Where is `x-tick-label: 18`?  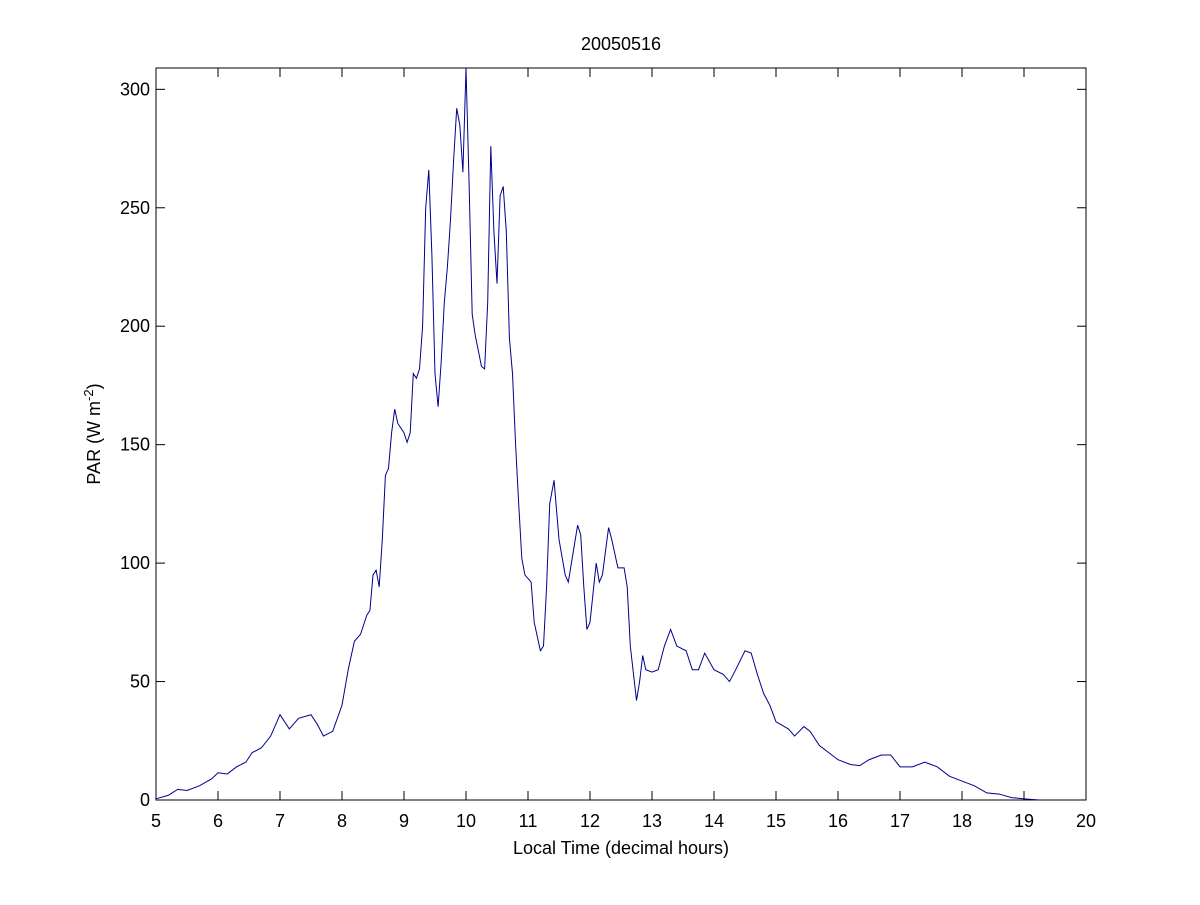 x-tick-label: 18 is located at coordinates (962, 821).